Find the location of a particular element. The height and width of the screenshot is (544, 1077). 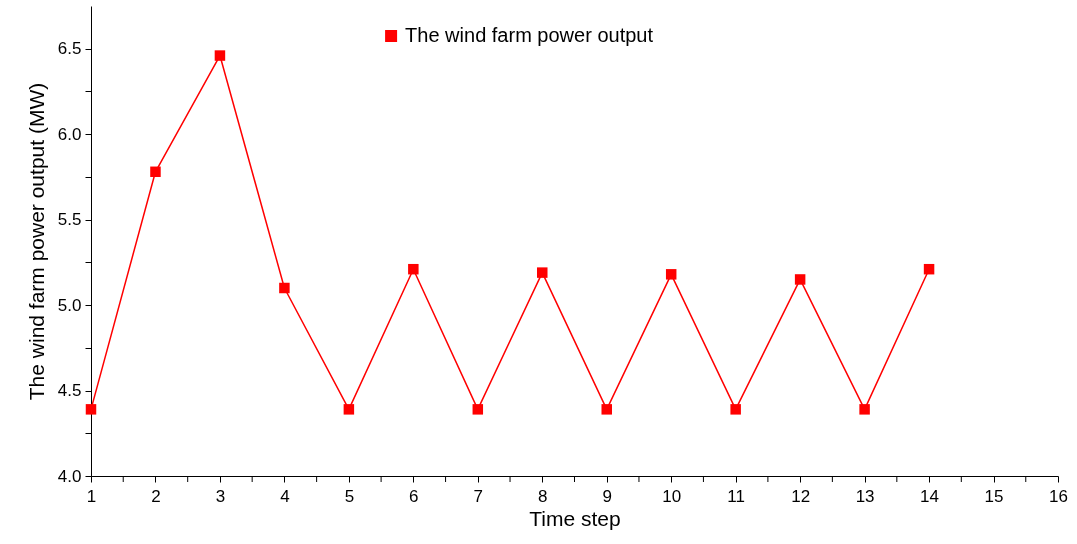

x-tick-label: 8 is located at coordinates (543, 496).